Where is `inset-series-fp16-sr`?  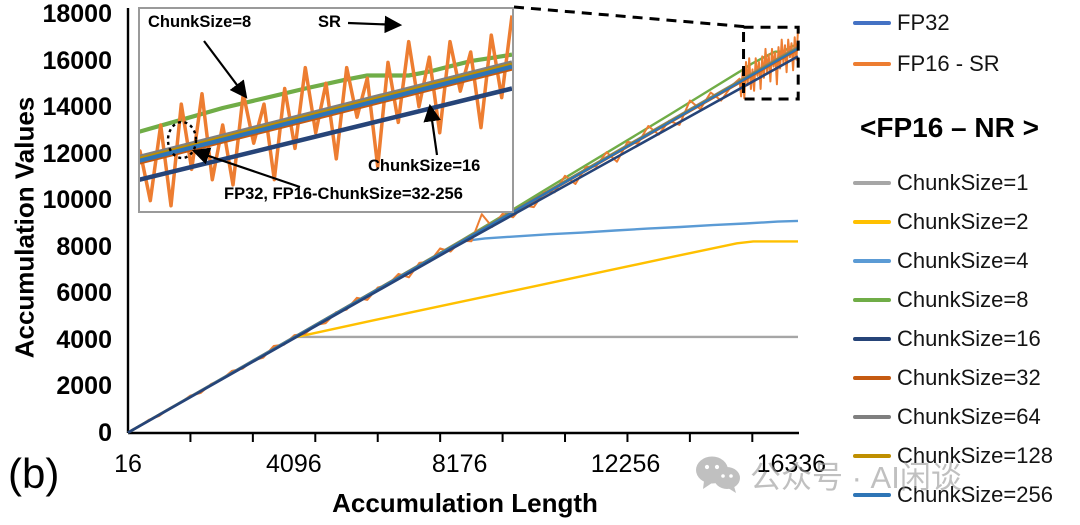
inset-series-fp16-sr is located at coordinates (326, 111).